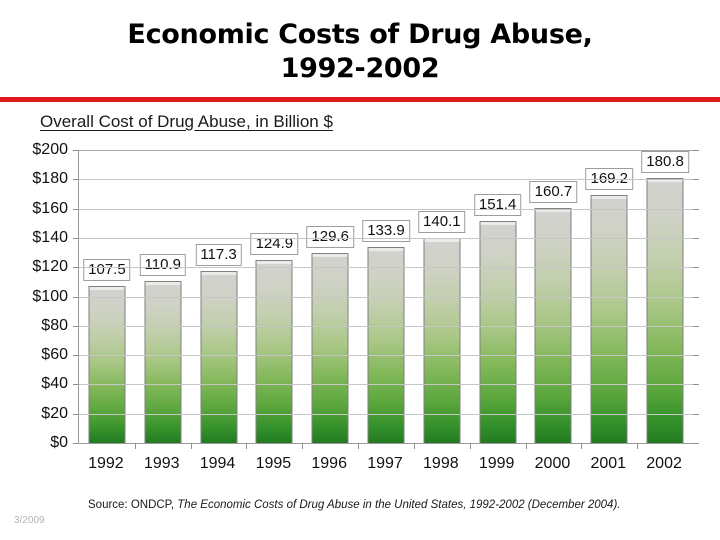 The image size is (720, 540). What do you see at coordinates (274, 244) in the screenshot?
I see `bar-value-label: 124.9` at bounding box center [274, 244].